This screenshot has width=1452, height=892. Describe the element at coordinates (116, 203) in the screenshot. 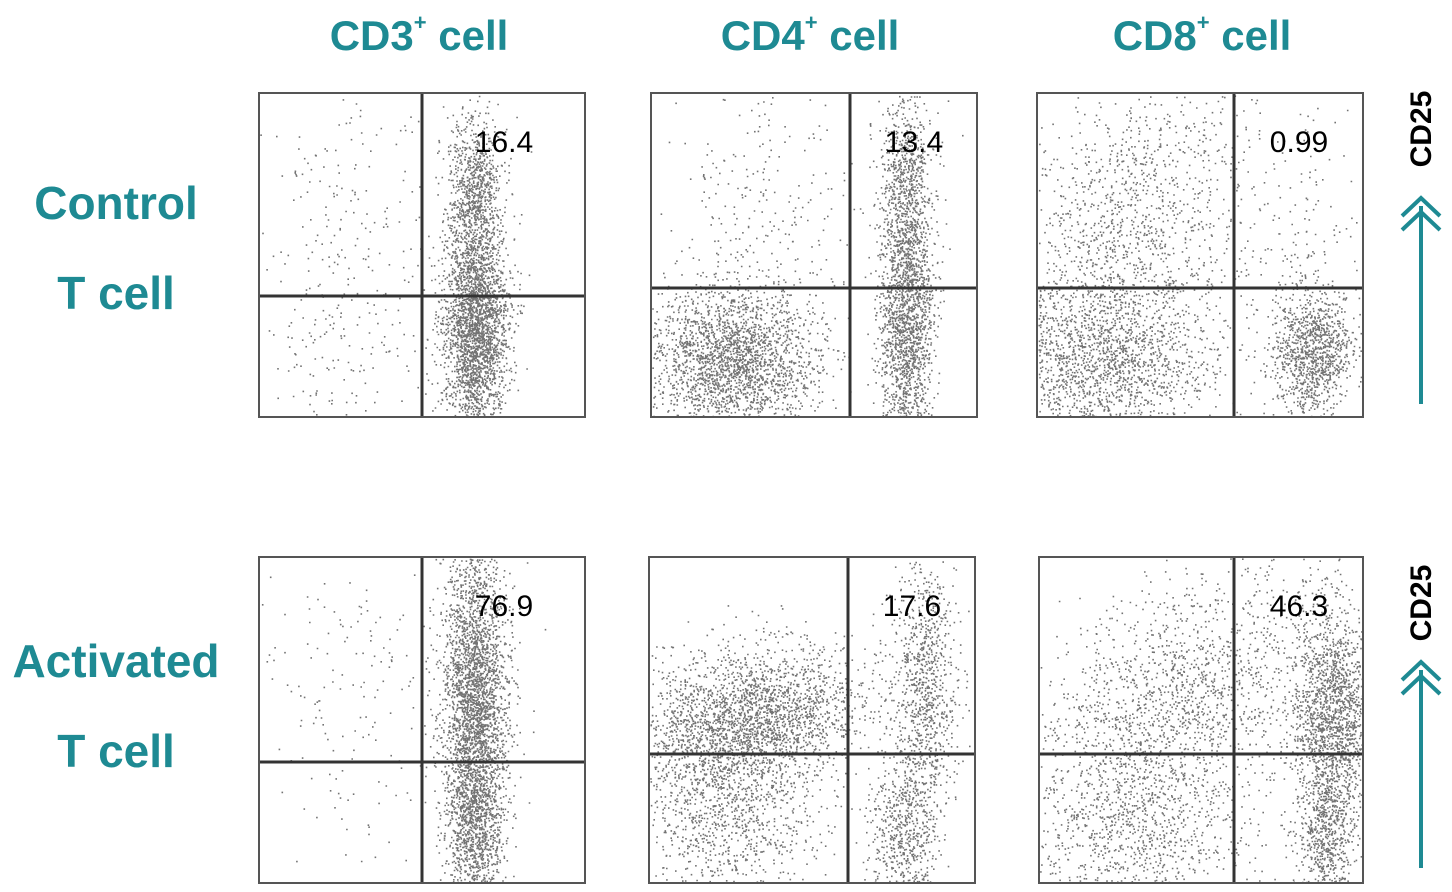

I see `row-label-line1: Control` at that location.